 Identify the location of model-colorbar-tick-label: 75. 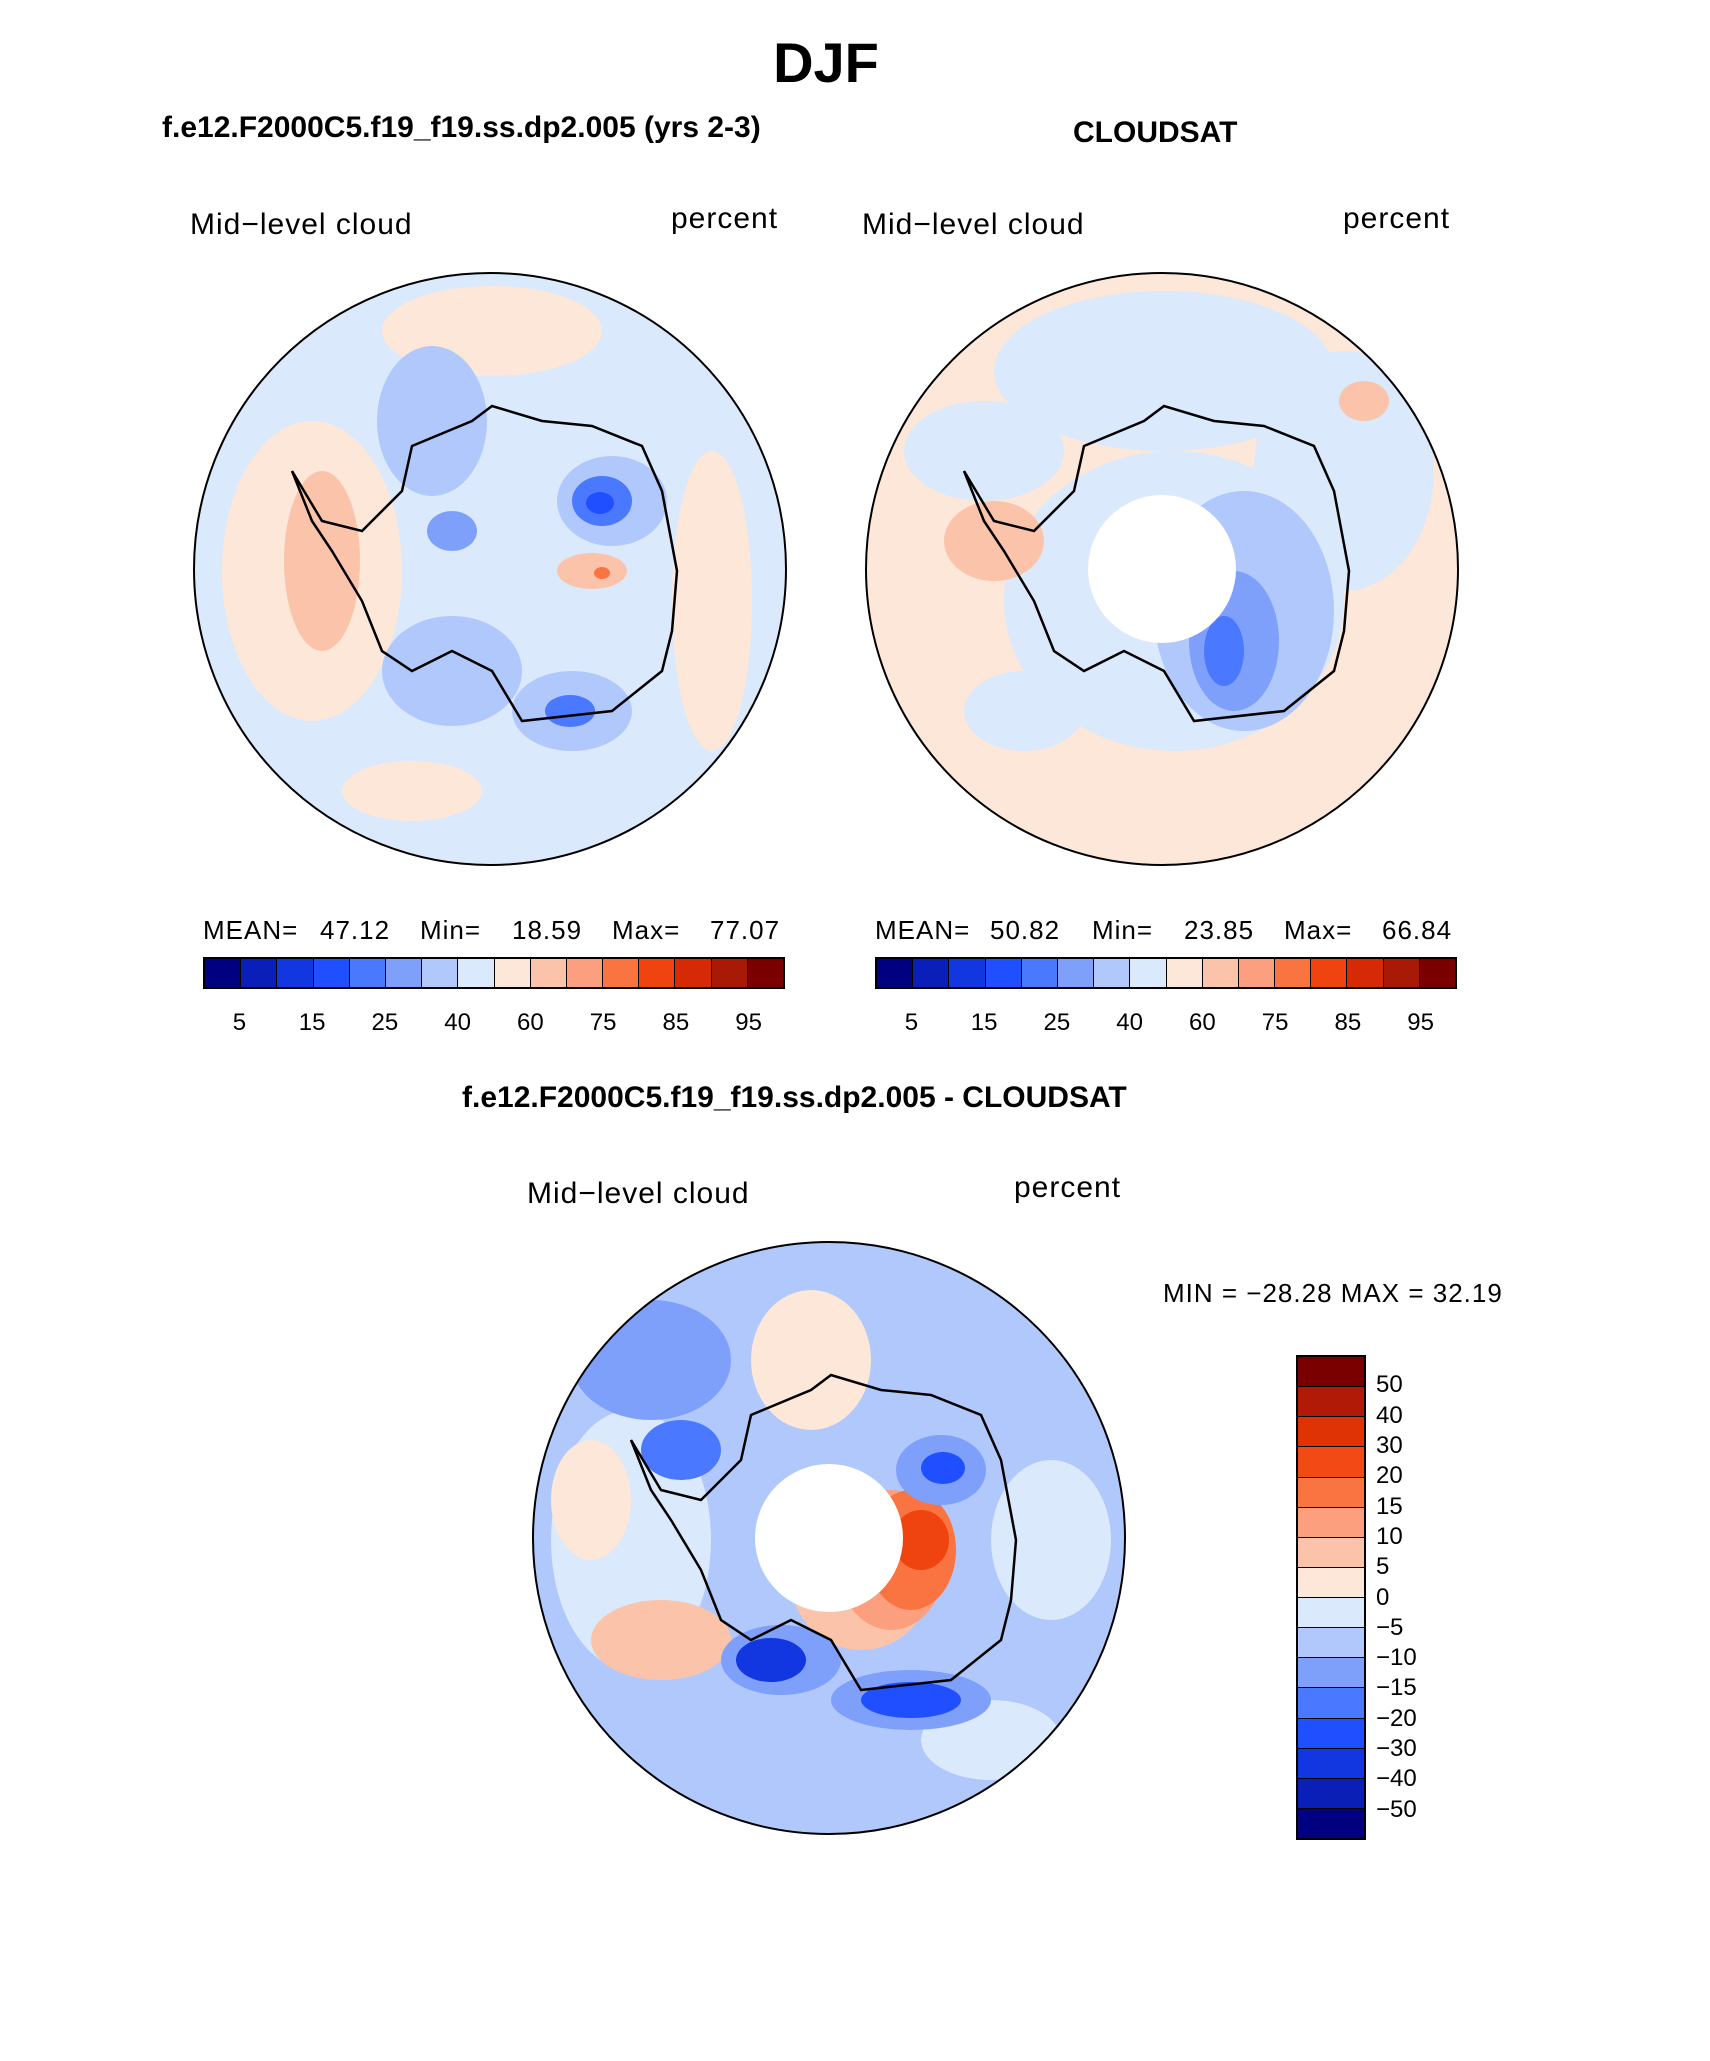
(603, 1022).